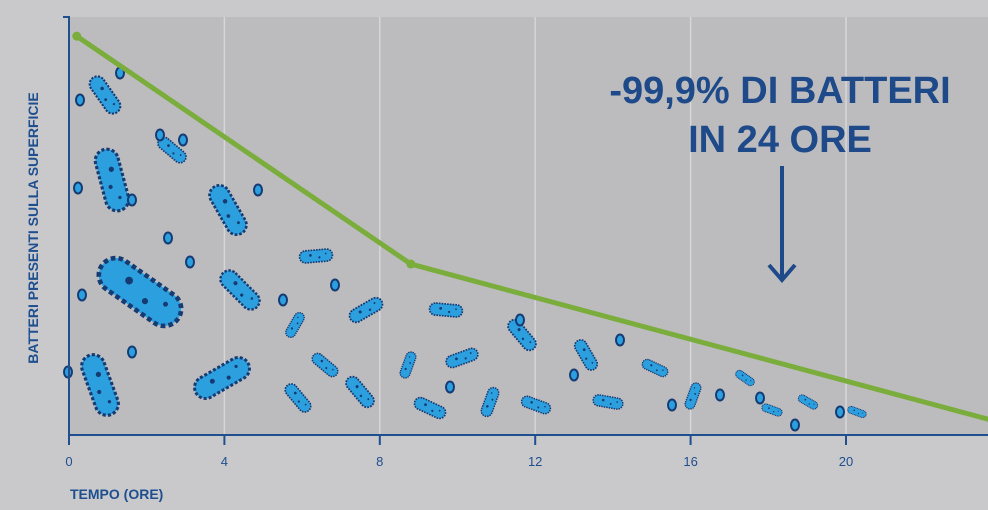  Describe the element at coordinates (780, 177) in the screenshot. I see `annotation: -99,9% DI BATTERI IN 24 ORE` at that location.